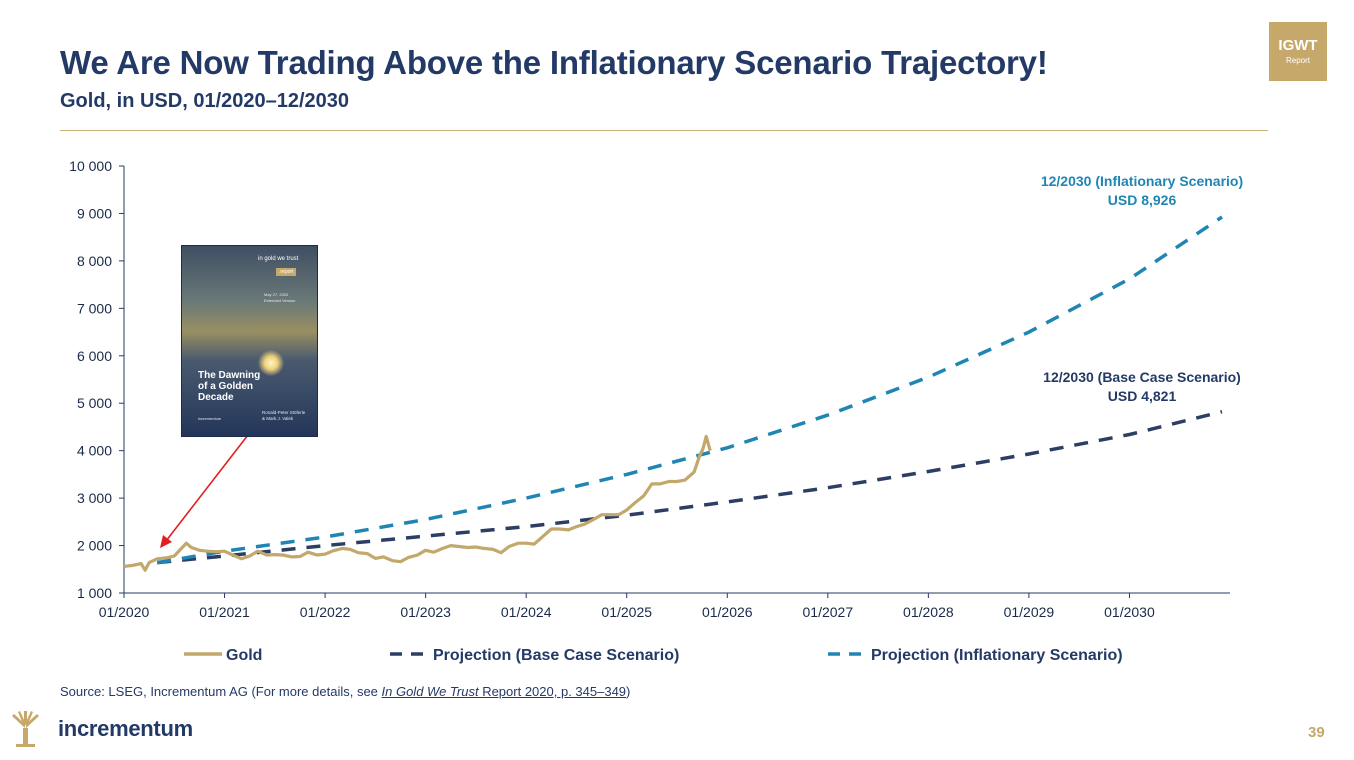  I want to click on gold-price-line, so click(417, 503).